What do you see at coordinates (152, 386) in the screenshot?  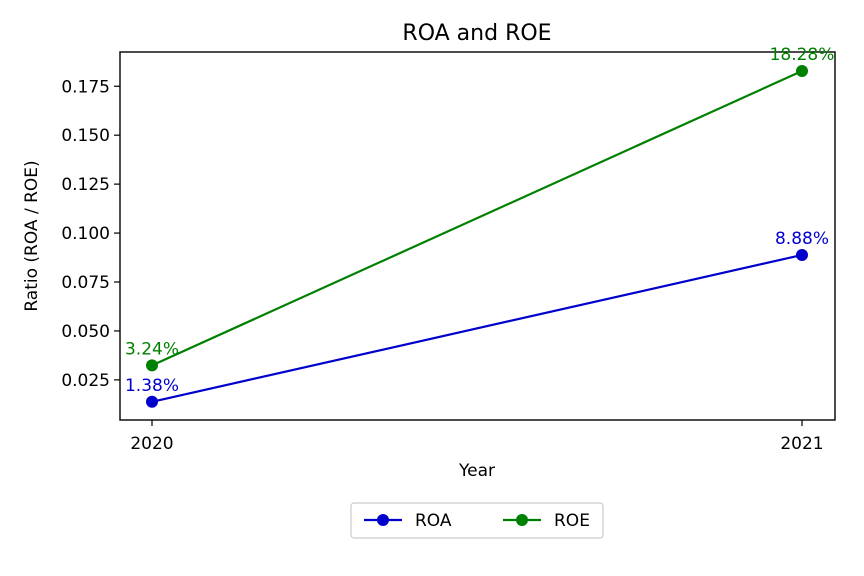 I see `roa-data-label: 1.38%` at bounding box center [152, 386].